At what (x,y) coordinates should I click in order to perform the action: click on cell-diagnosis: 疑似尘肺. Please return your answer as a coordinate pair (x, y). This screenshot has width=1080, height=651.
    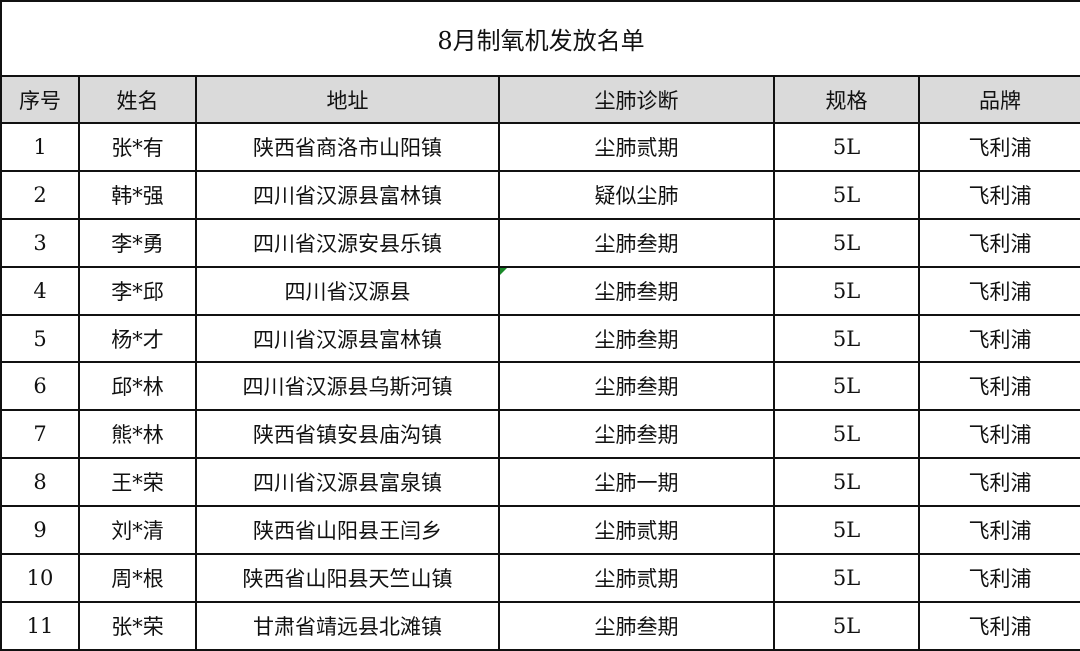
    Looking at the image, I should click on (636, 194).